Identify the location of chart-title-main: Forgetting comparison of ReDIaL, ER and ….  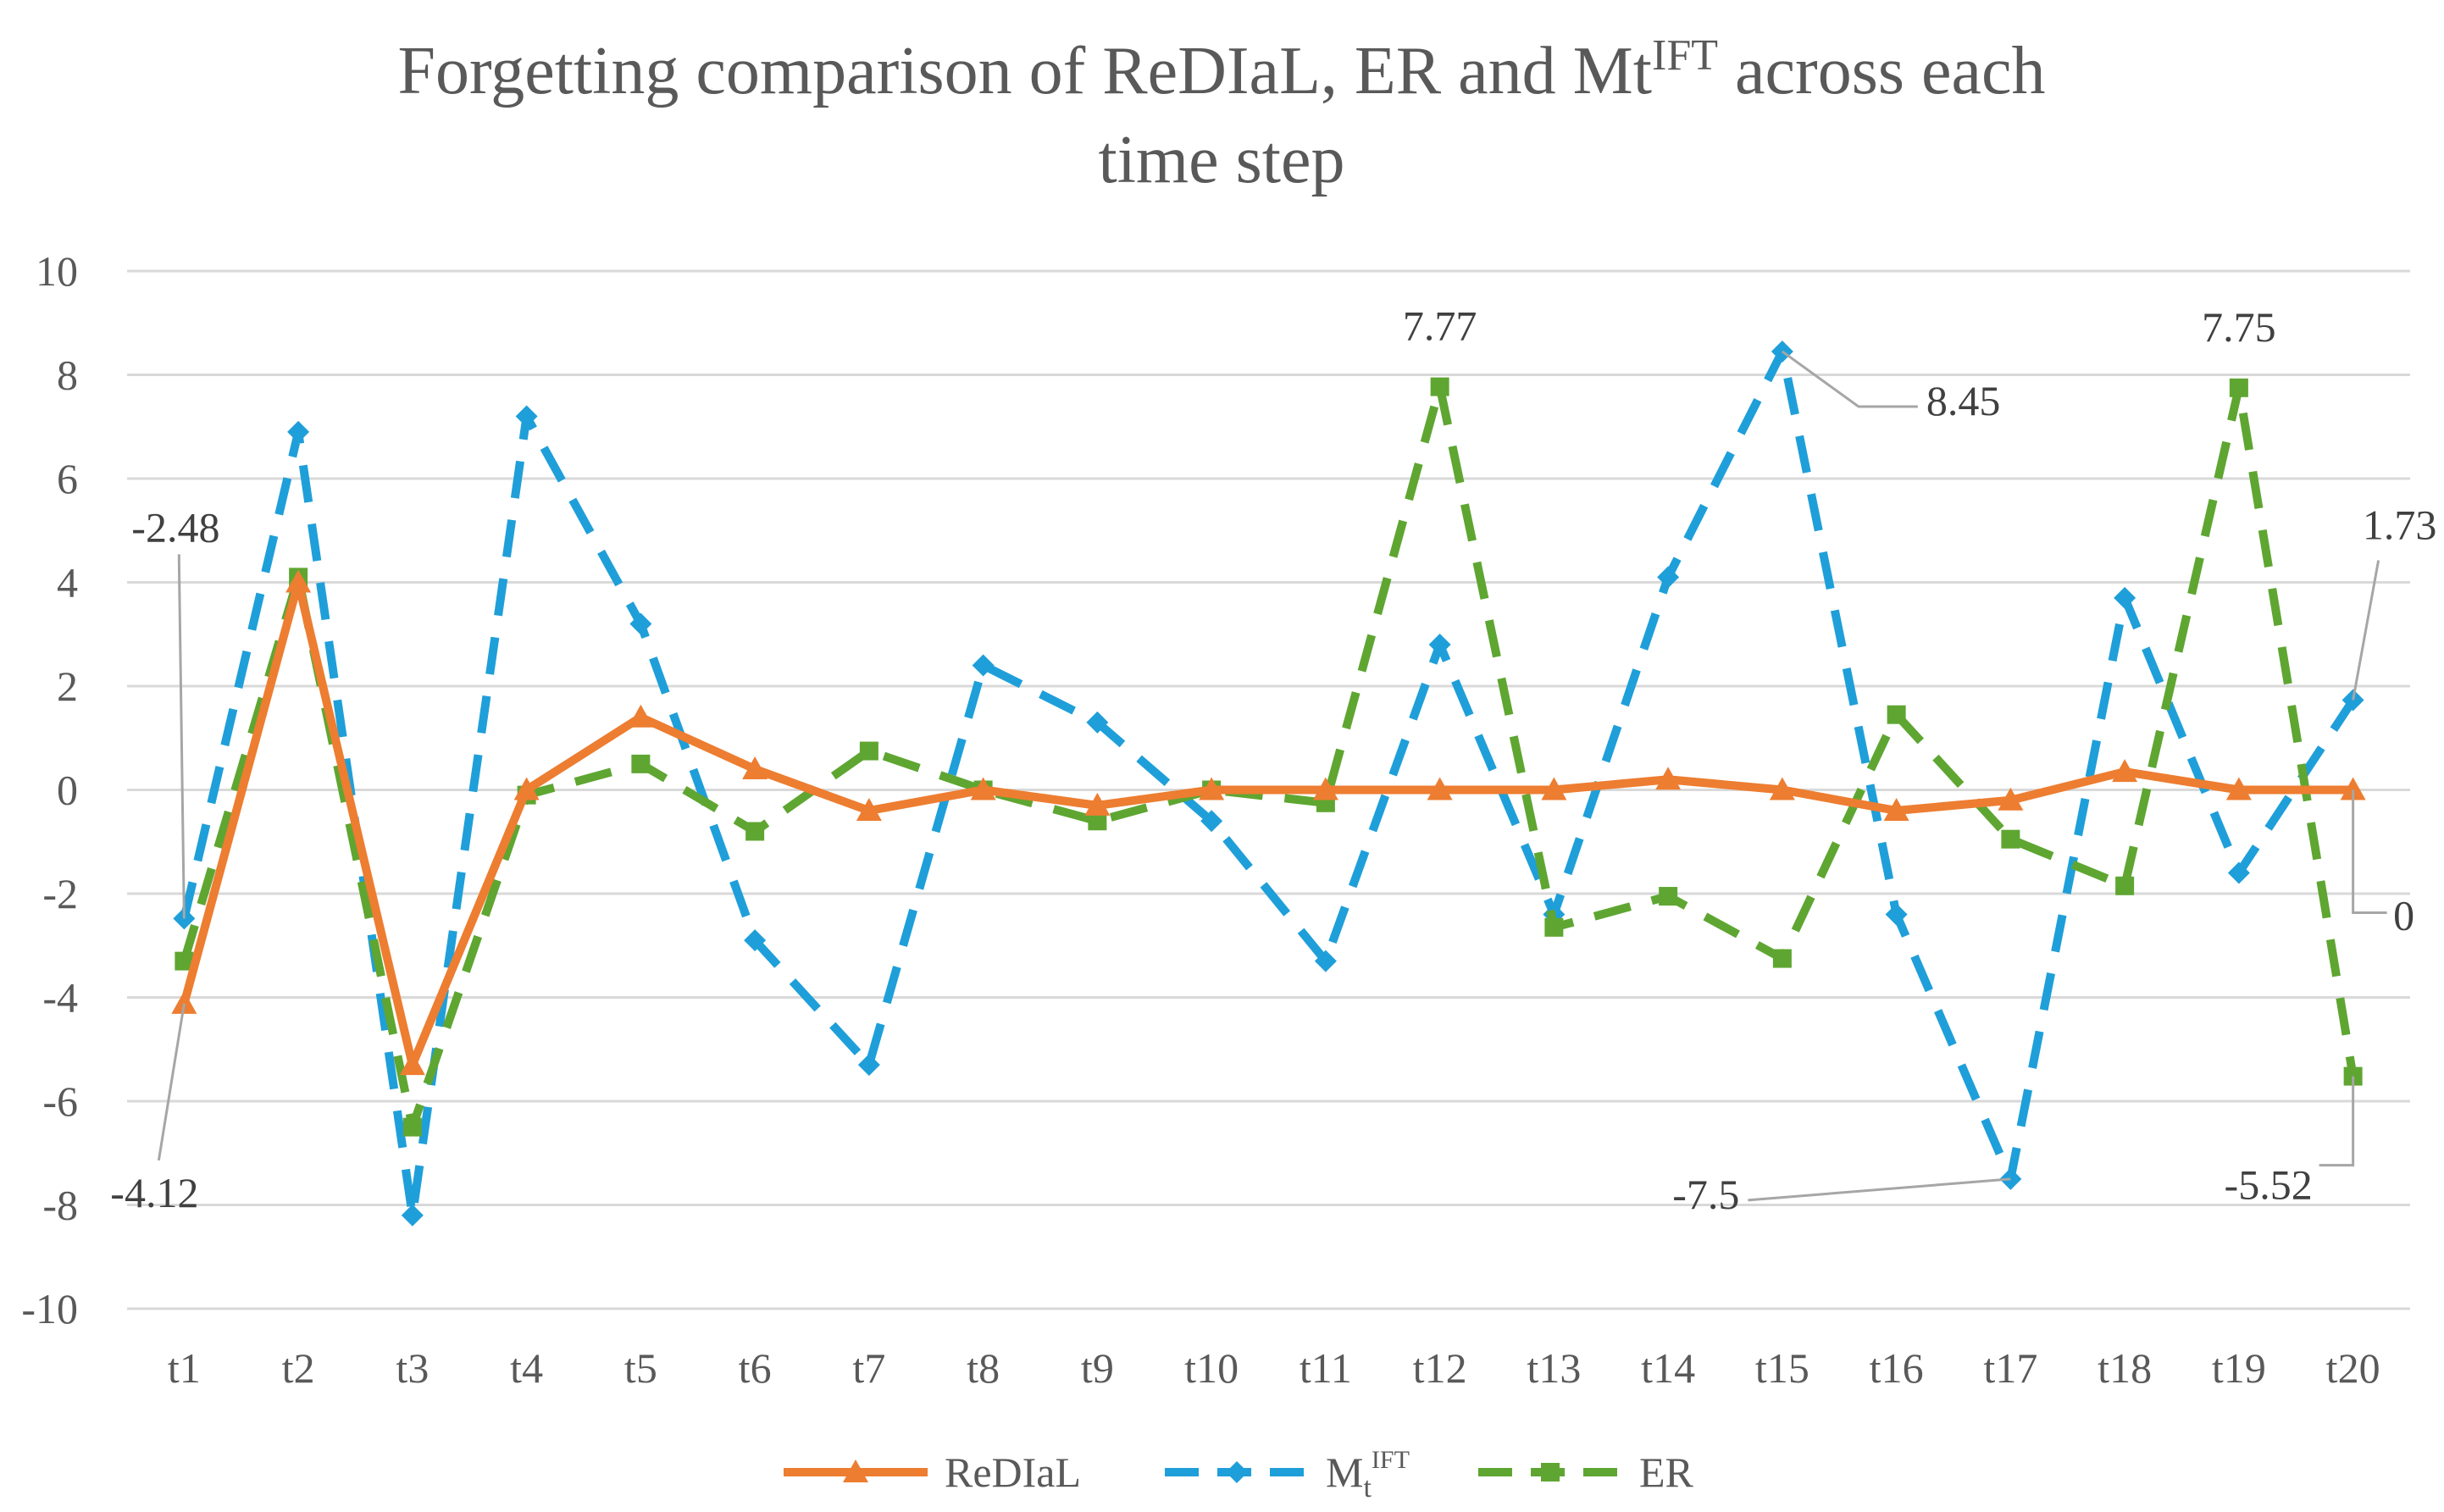
(1025, 71).